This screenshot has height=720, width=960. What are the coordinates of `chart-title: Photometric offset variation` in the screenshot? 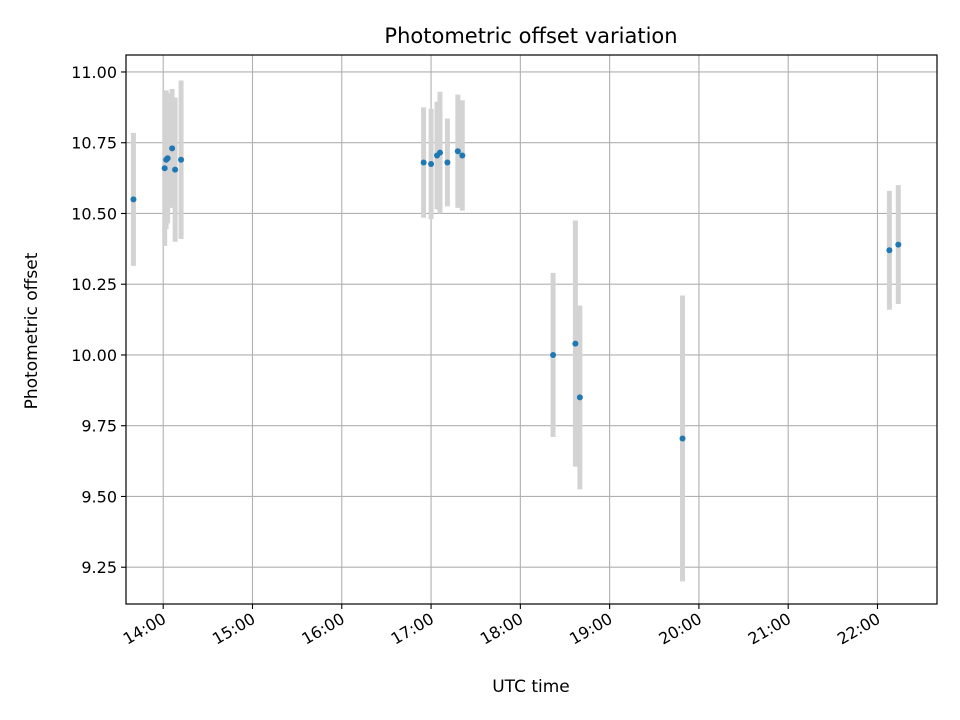 It's located at (530, 36).